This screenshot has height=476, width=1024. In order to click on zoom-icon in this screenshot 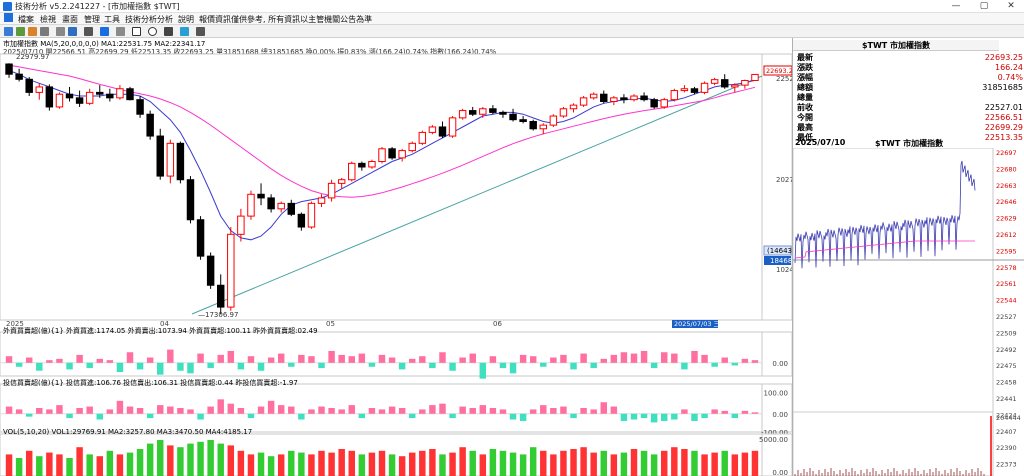, I will do `click(60, 31)`.